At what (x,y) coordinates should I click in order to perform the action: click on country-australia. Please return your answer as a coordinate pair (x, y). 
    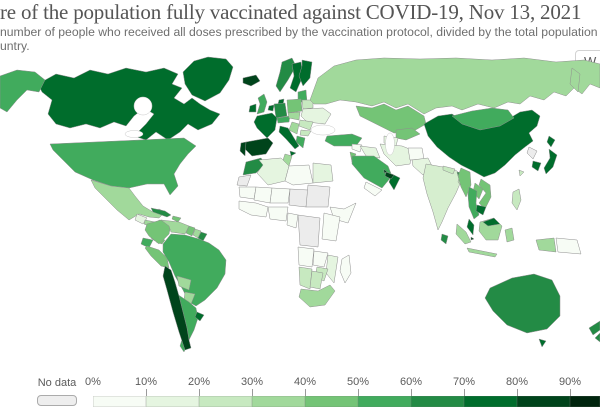
    Looking at the image, I should click on (522, 303).